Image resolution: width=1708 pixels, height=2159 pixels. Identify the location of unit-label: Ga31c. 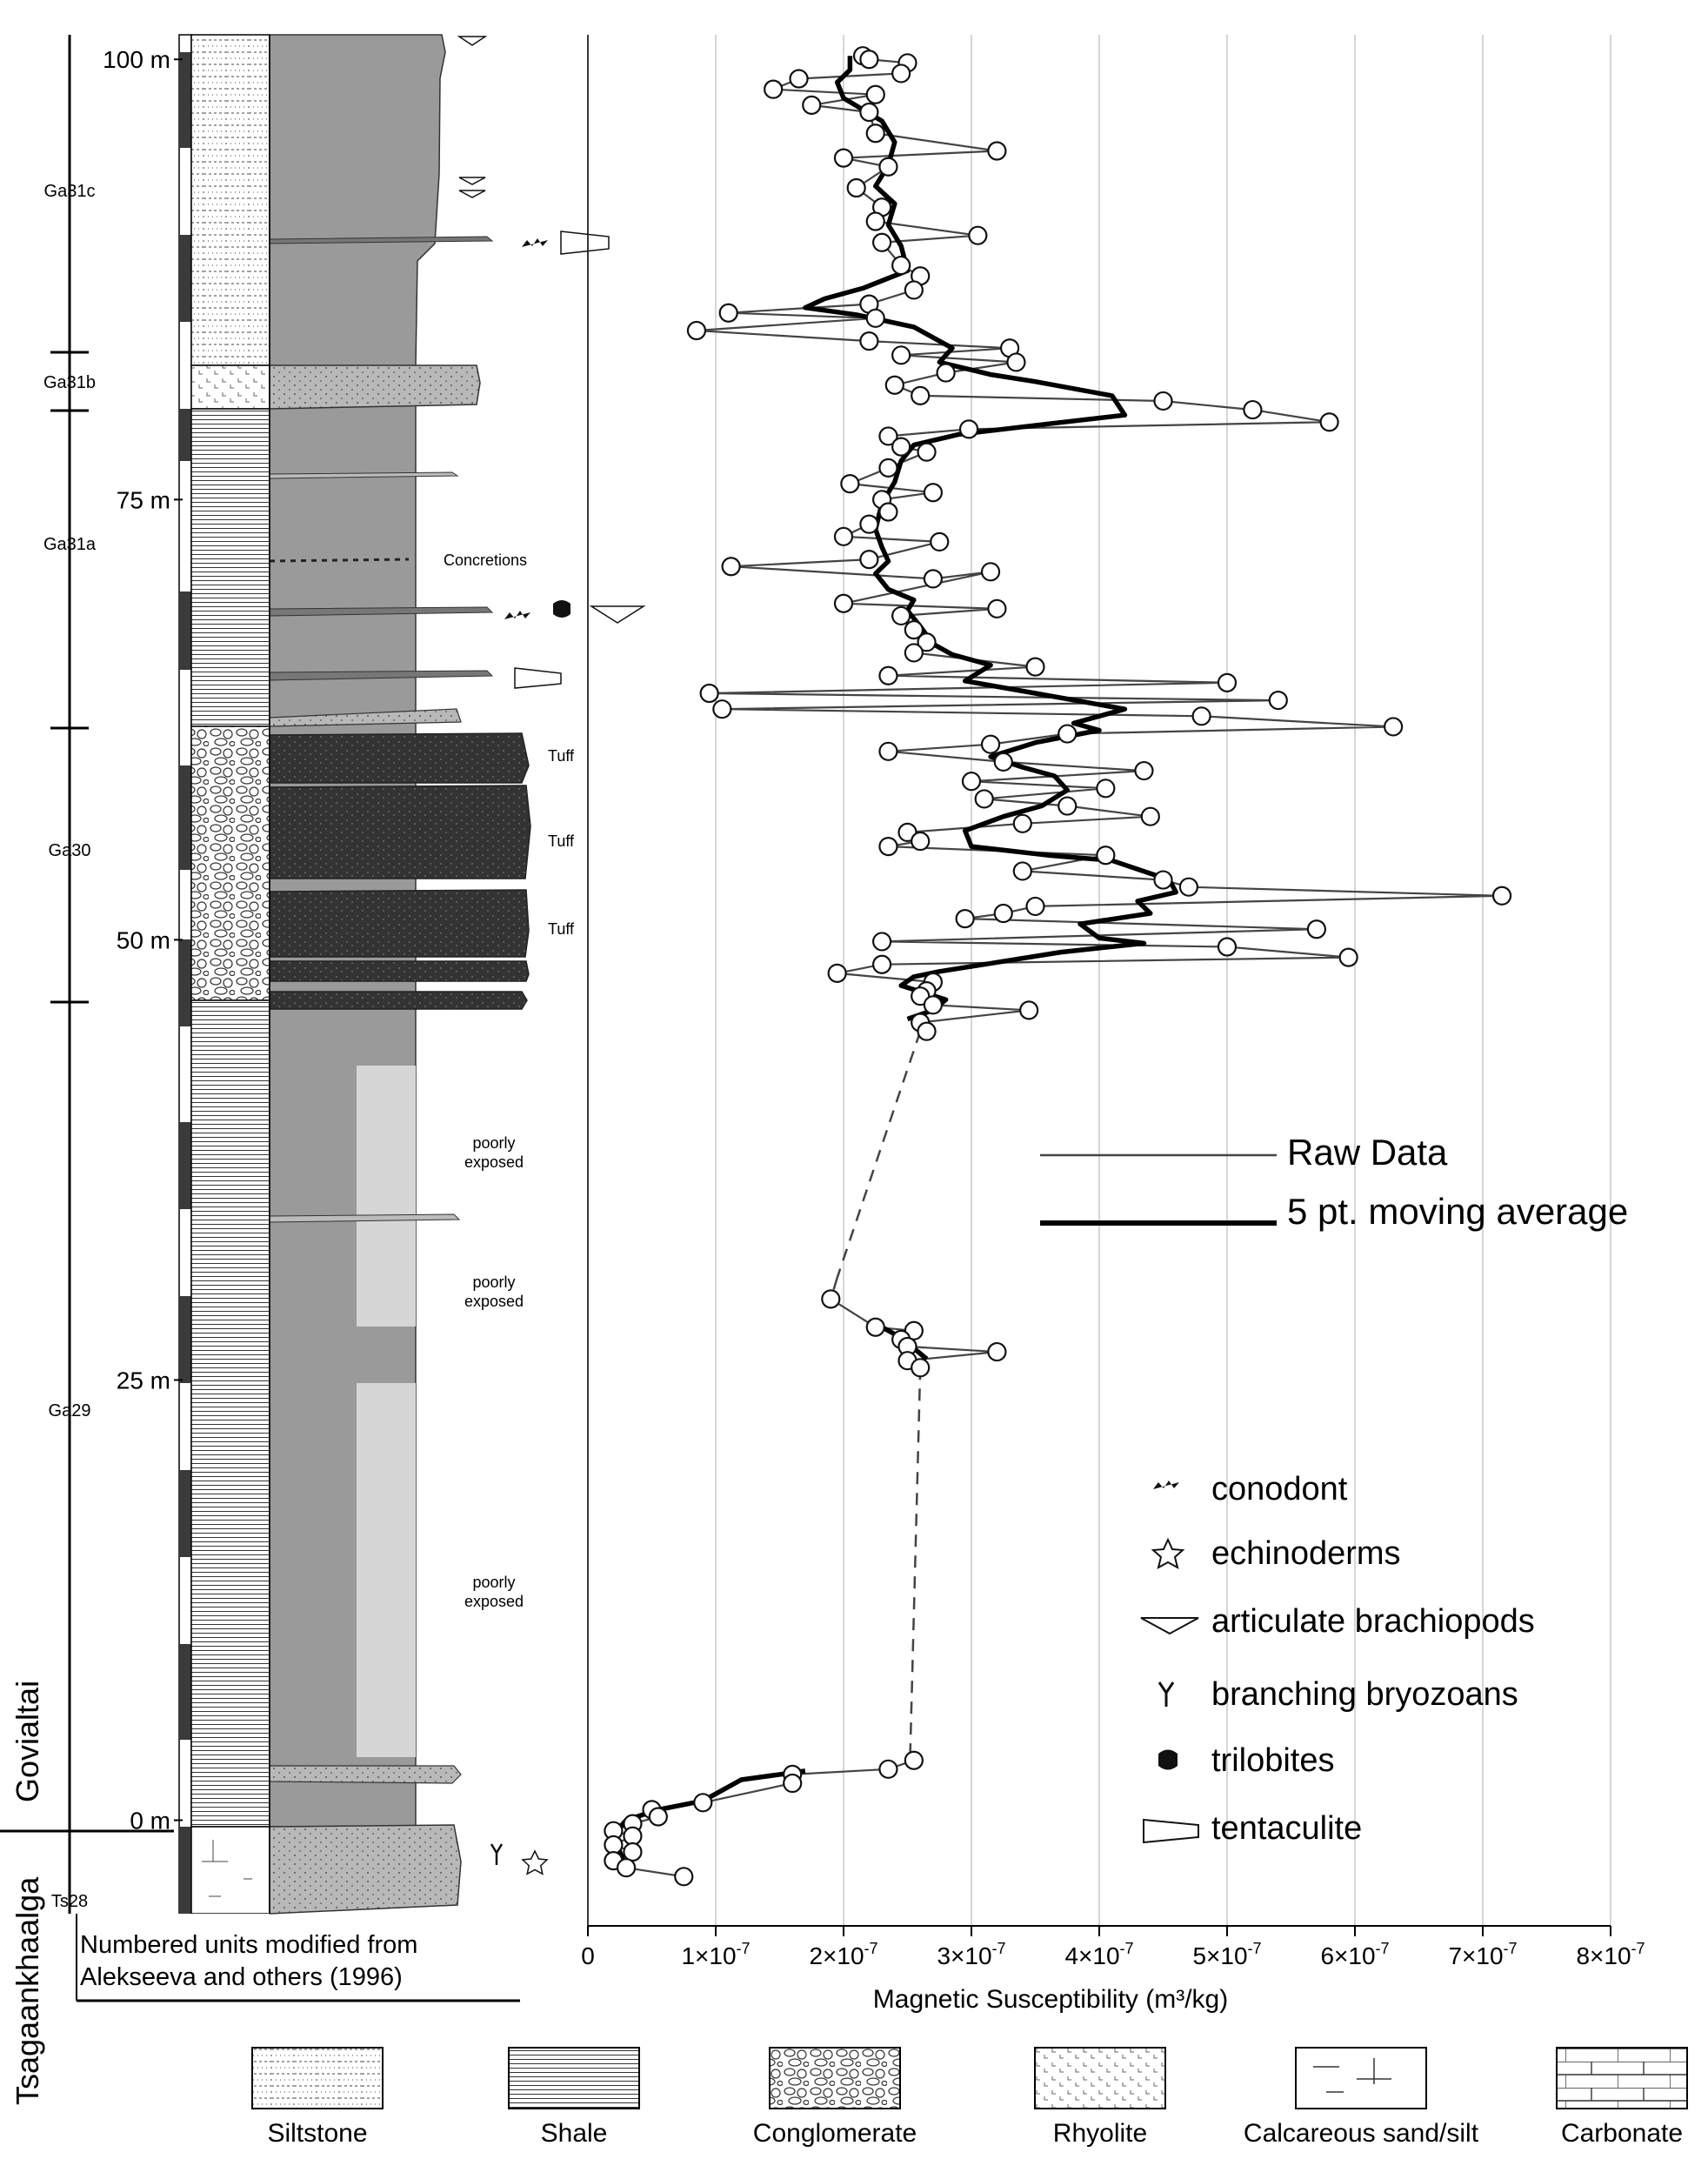
(70, 191).